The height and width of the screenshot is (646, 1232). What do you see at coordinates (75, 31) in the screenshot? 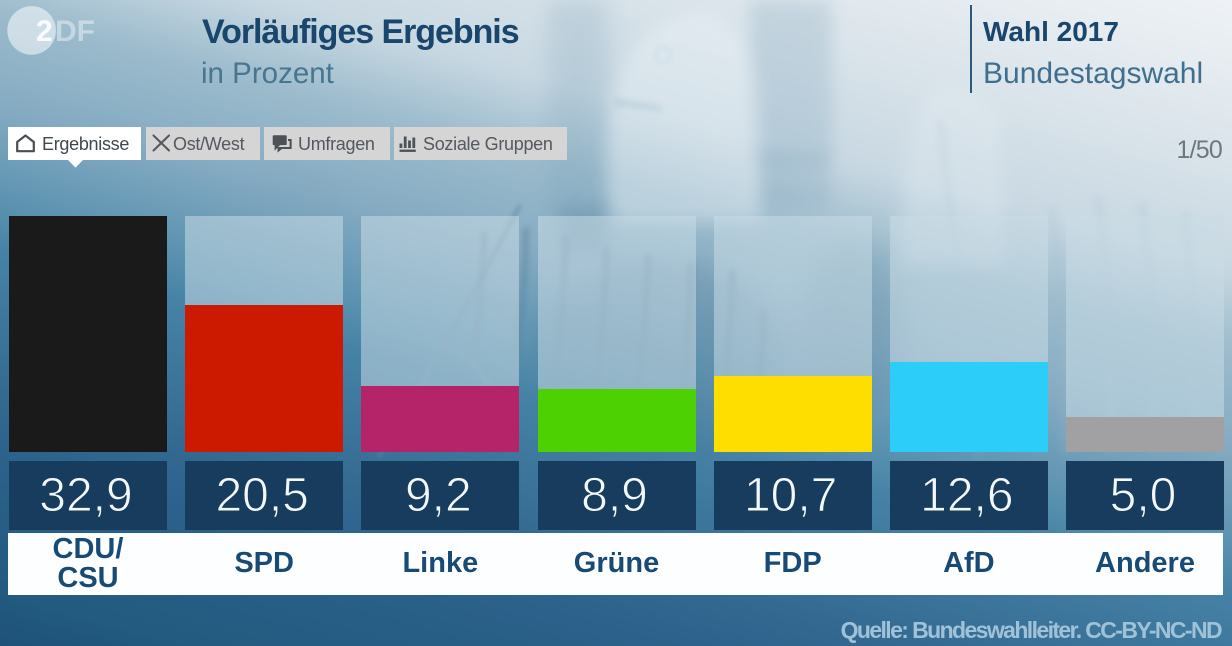
I see `svg-text: DF` at bounding box center [75, 31].